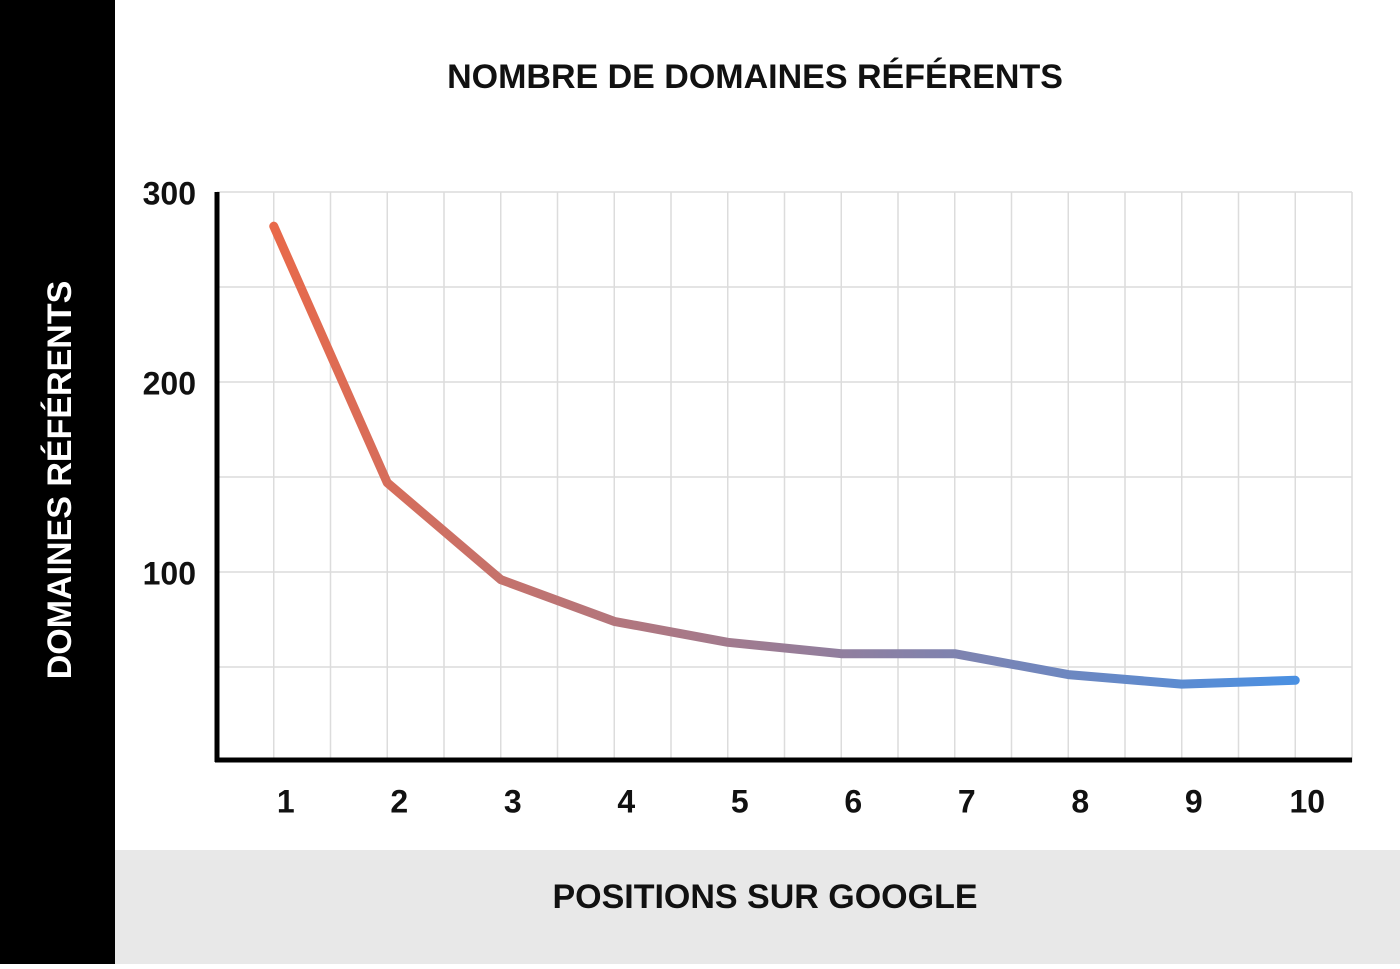  I want to click on x-tick-label: 8, so click(1080, 801).